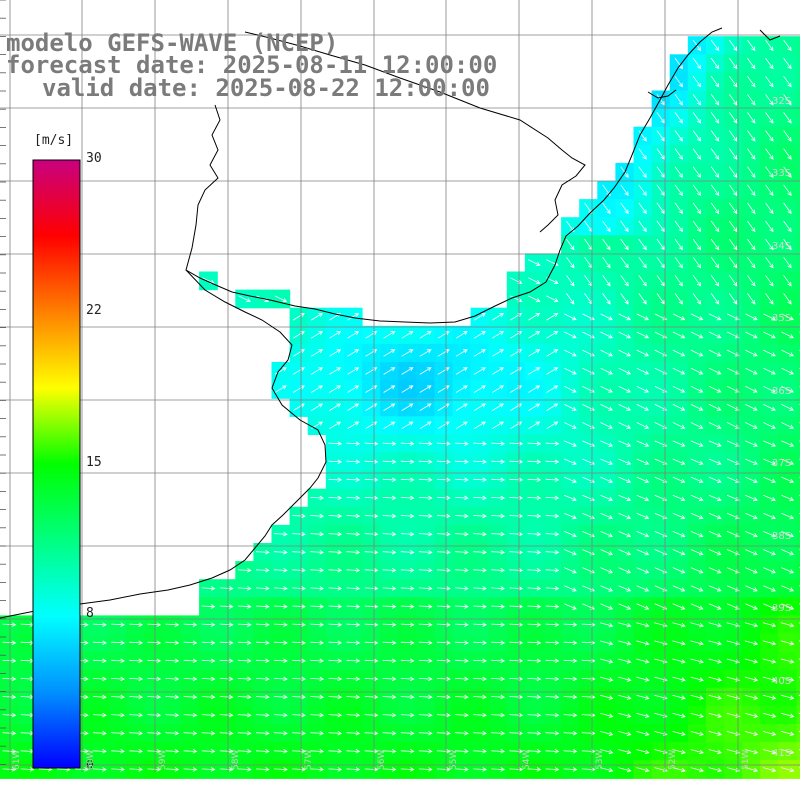 This screenshot has width=800, height=800. I want to click on lon-label: 58W, so click(236, 759).